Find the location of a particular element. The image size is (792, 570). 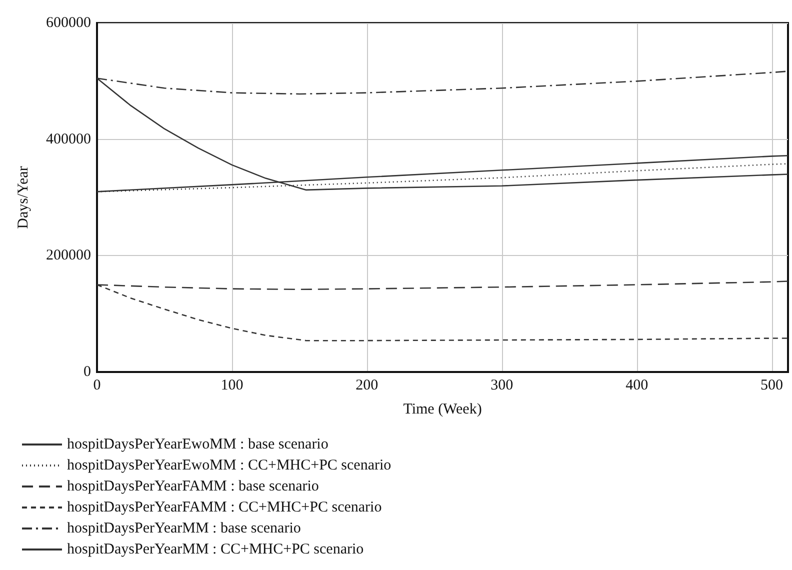

x-tick-label: 100 is located at coordinates (232, 386).